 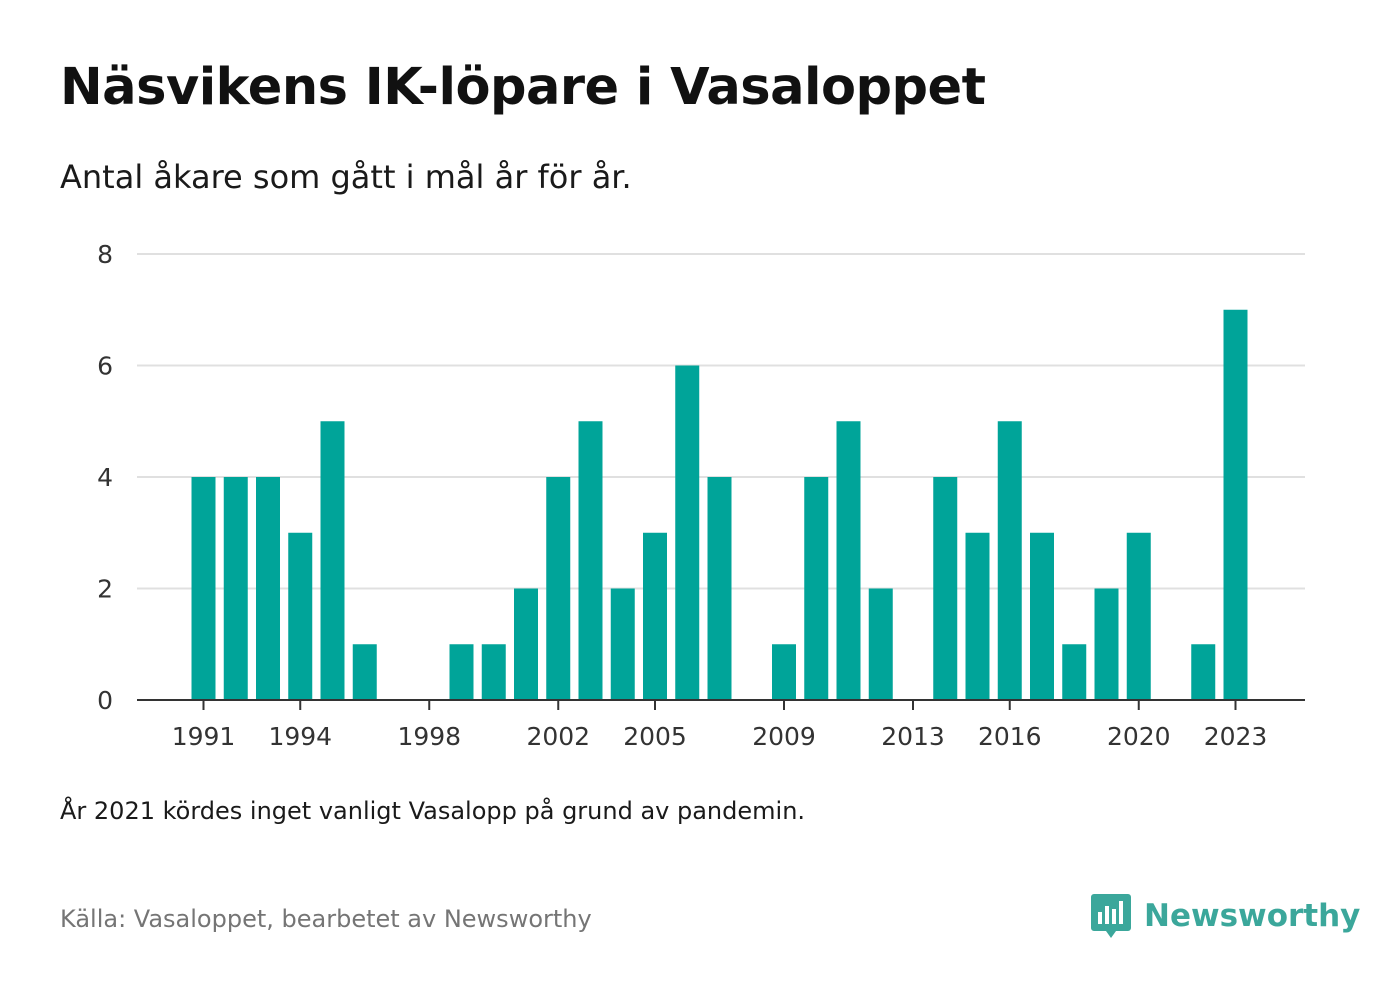 What do you see at coordinates (300, 616) in the screenshot?
I see `bar-1994` at bounding box center [300, 616].